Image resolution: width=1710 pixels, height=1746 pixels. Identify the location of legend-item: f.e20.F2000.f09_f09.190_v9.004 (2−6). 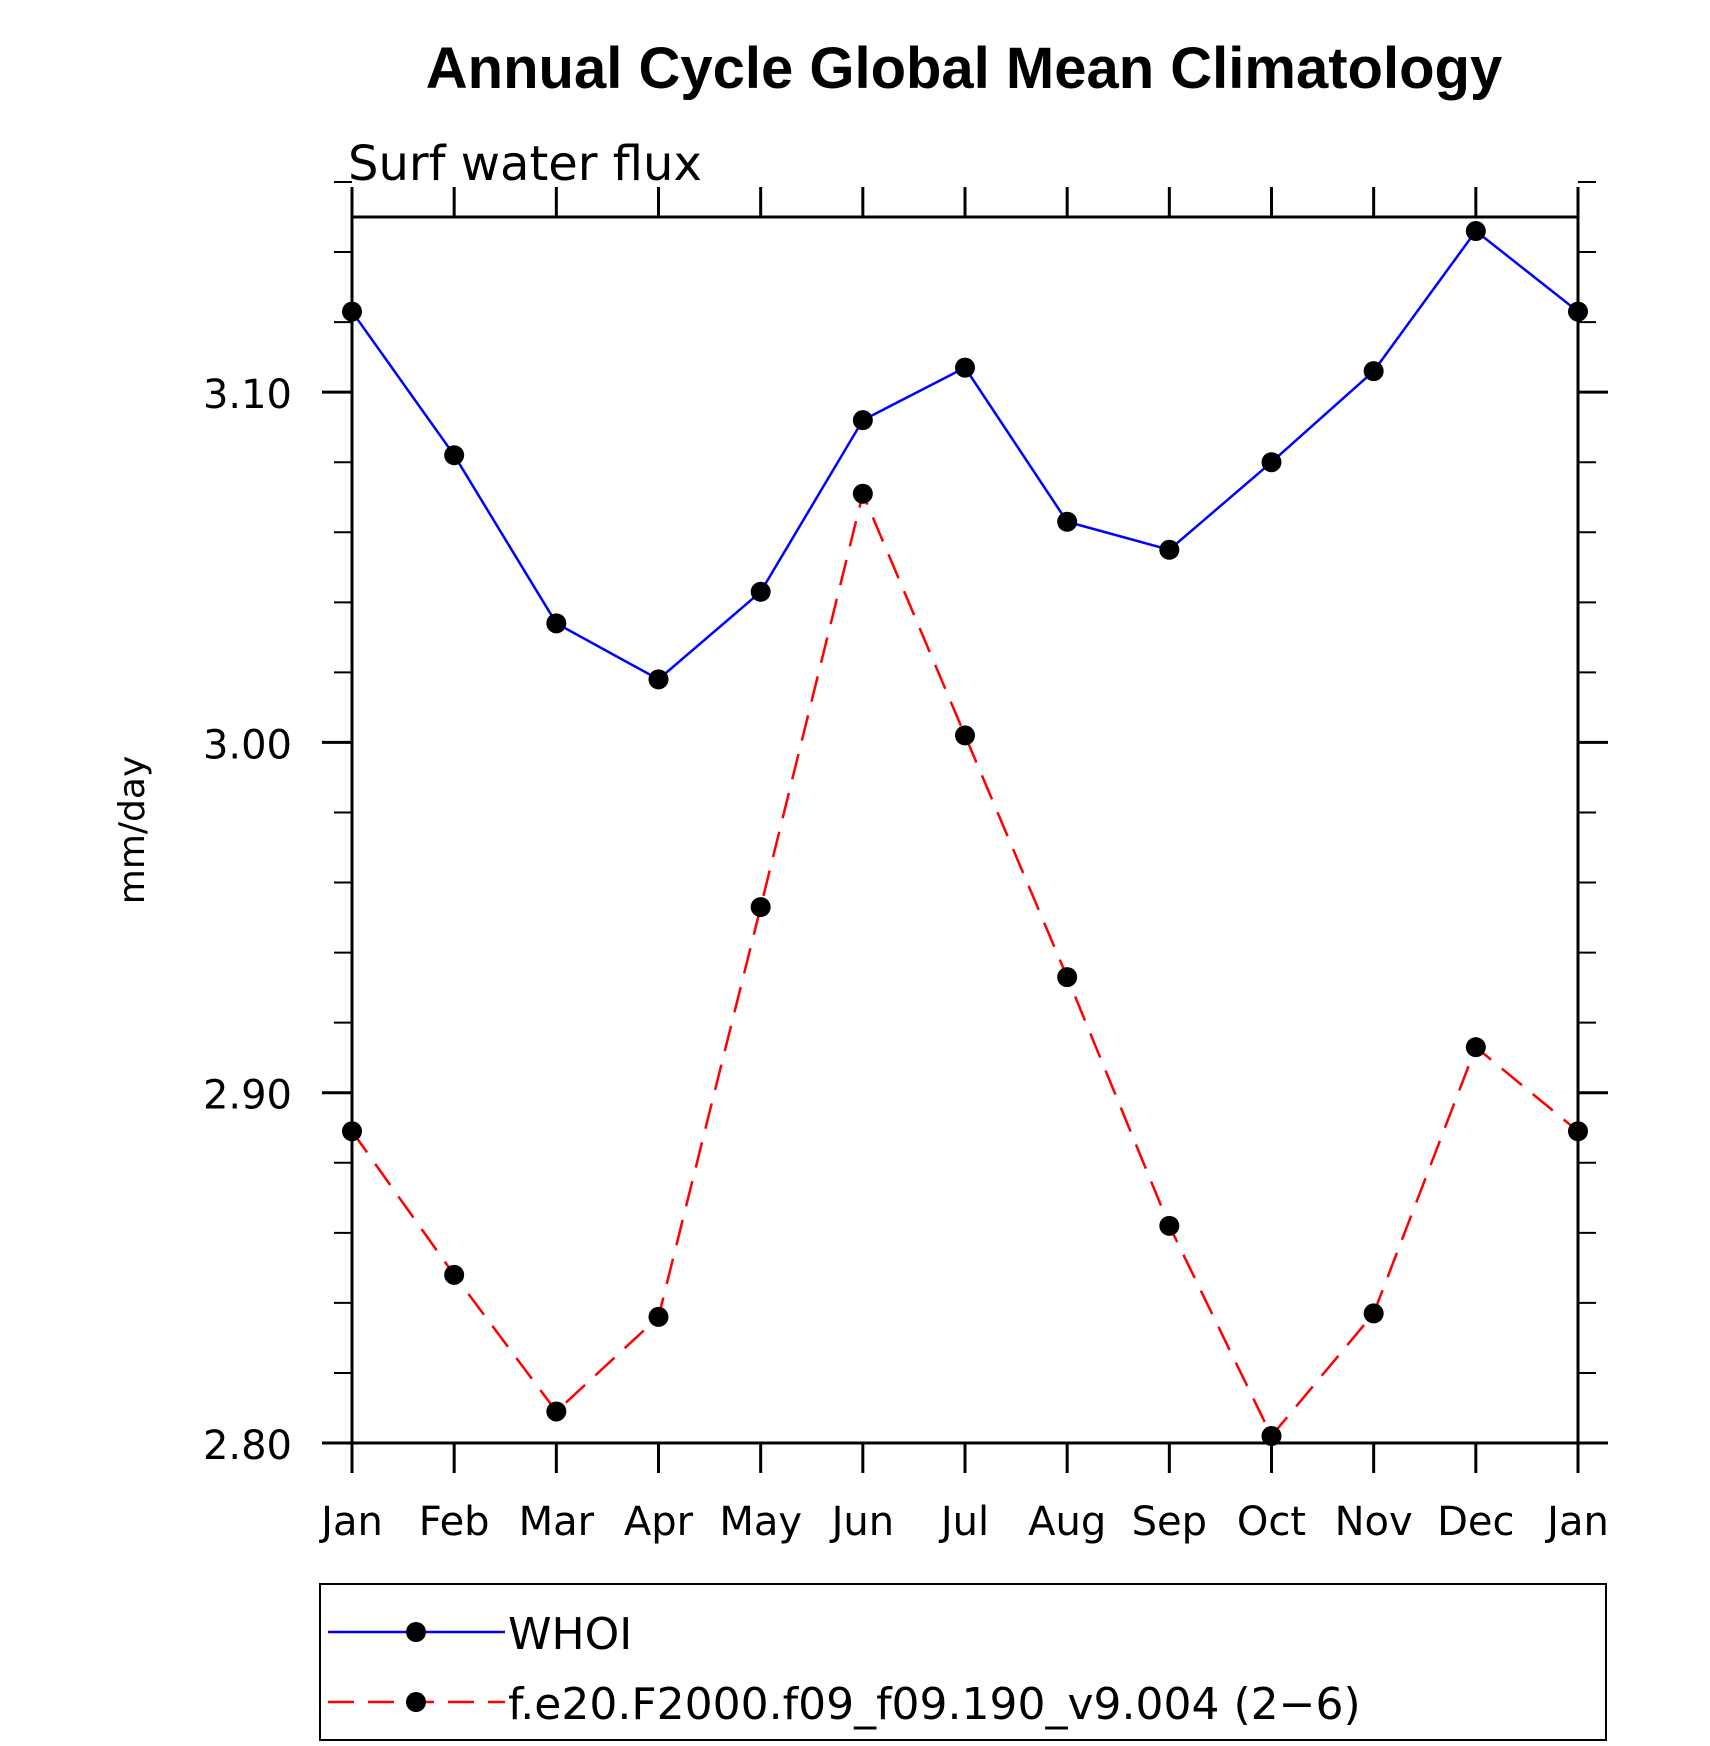
(844, 1704).